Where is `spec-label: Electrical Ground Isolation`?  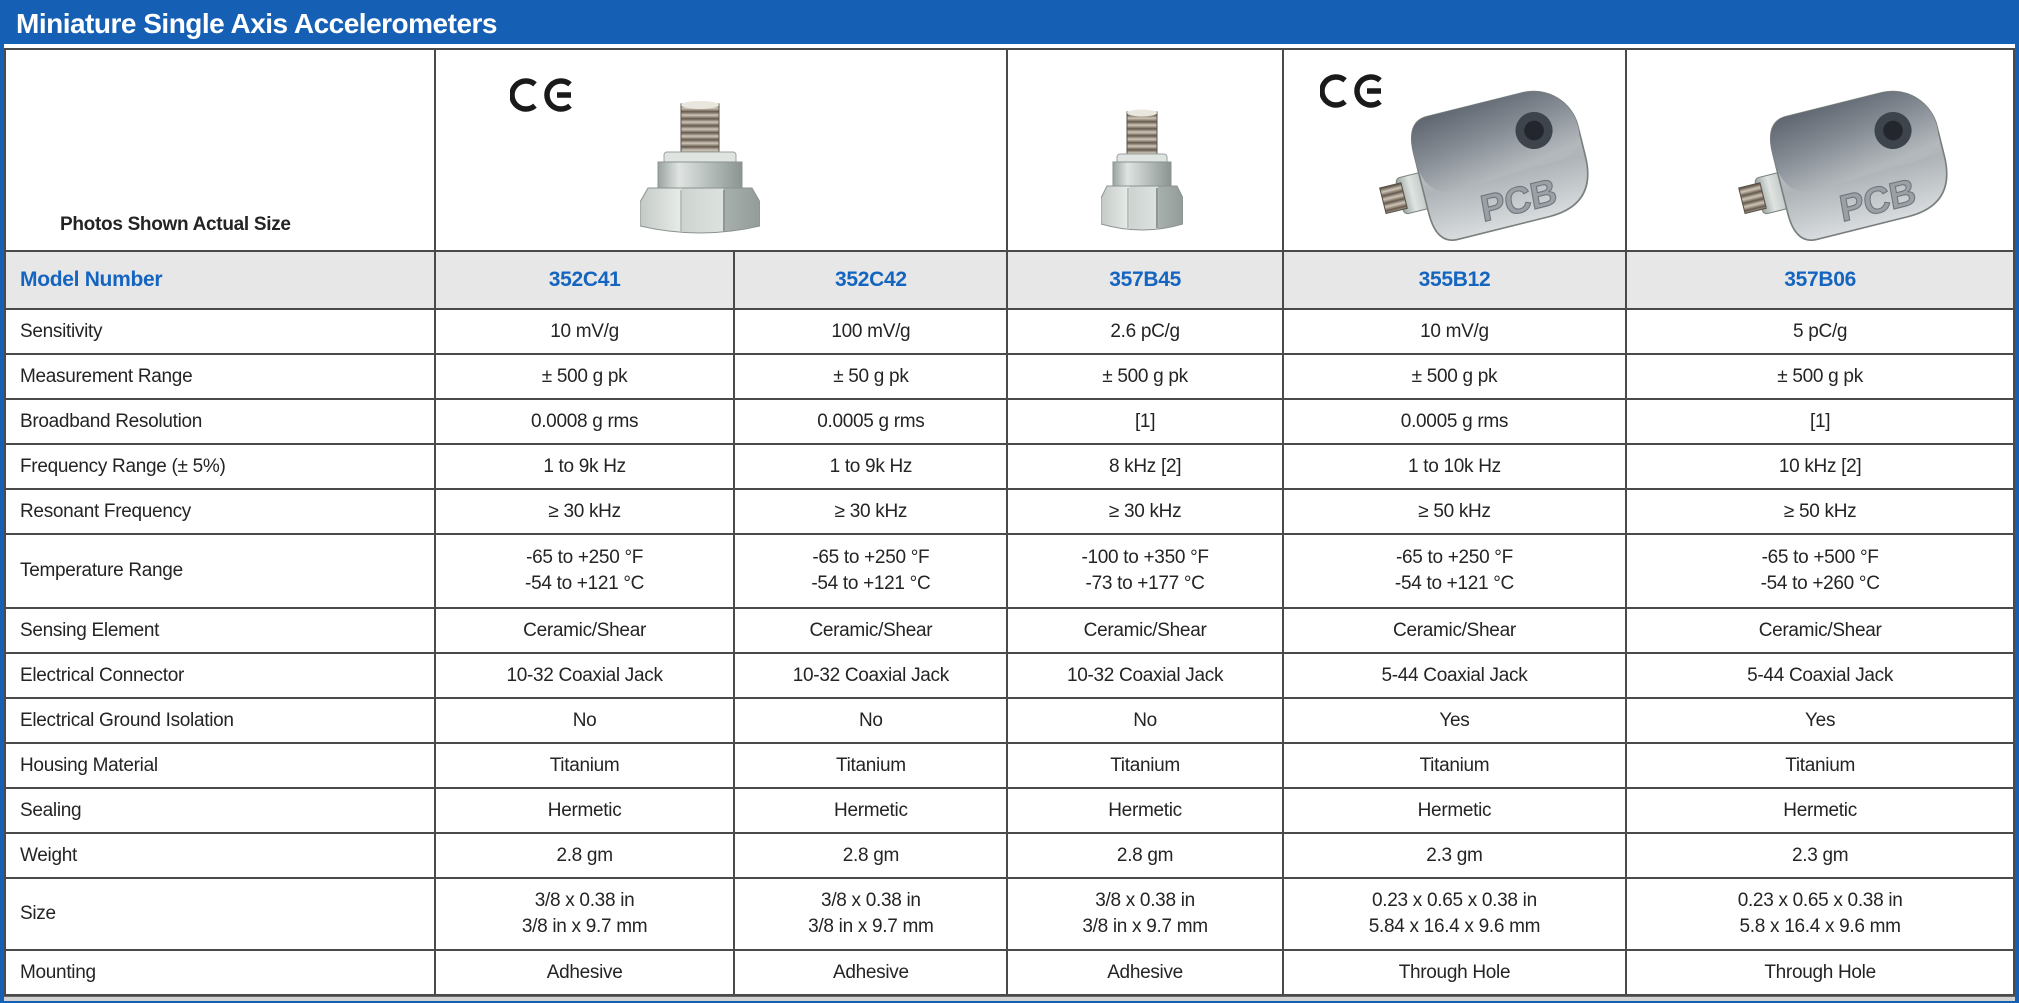 spec-label: Electrical Ground Isolation is located at coordinates (220, 720).